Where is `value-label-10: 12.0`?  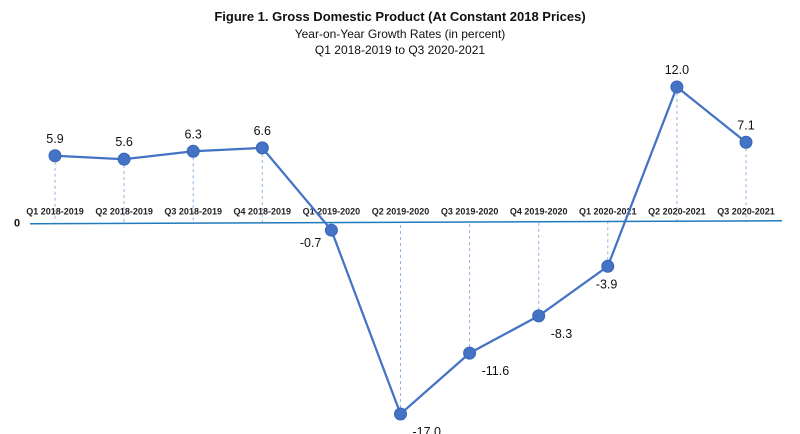
value-label-10: 12.0 is located at coordinates (677, 70).